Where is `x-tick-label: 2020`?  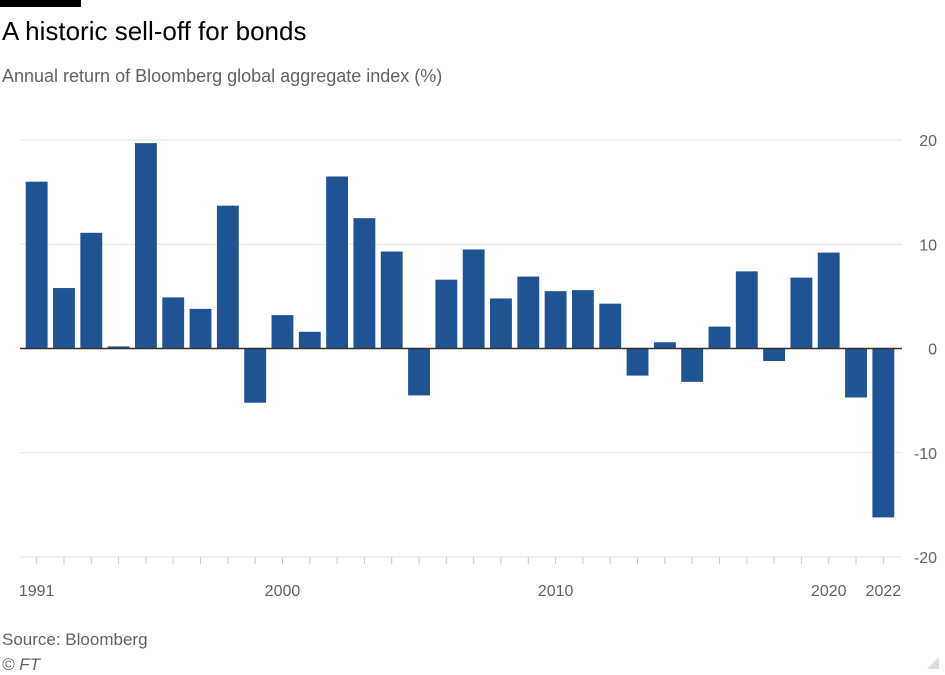
x-tick-label: 2020 is located at coordinates (829, 591).